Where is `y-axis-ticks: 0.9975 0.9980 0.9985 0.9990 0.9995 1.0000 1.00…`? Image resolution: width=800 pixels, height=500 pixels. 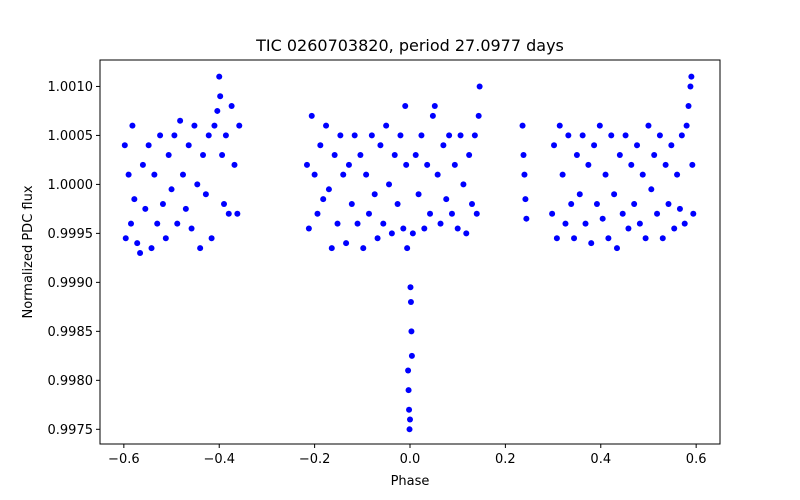
y-axis-ticks: 0.9975 0.9980 0.9985 0.9990 0.9995 1.0000 1.00… is located at coordinates (74, 259).